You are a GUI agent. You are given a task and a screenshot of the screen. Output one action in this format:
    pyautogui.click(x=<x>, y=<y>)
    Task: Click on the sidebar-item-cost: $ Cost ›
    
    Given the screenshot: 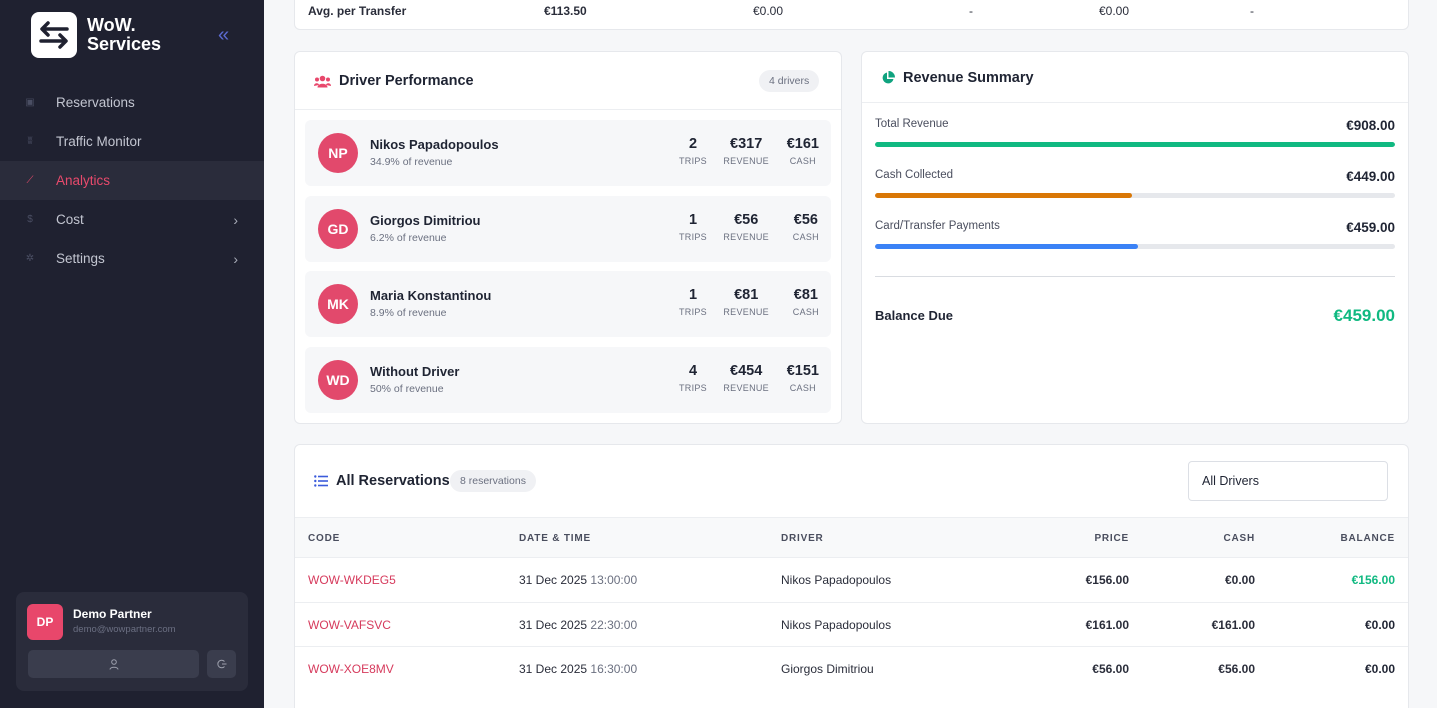 What is the action you would take?
    pyautogui.click(x=132, y=219)
    